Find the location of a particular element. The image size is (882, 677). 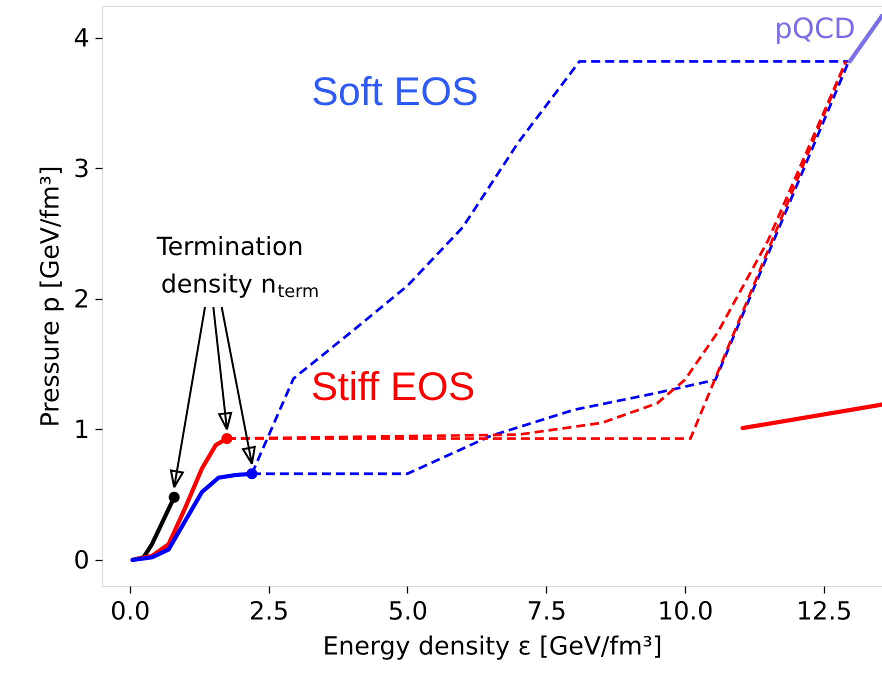

y-tick-label: 1 is located at coordinates (82, 429).